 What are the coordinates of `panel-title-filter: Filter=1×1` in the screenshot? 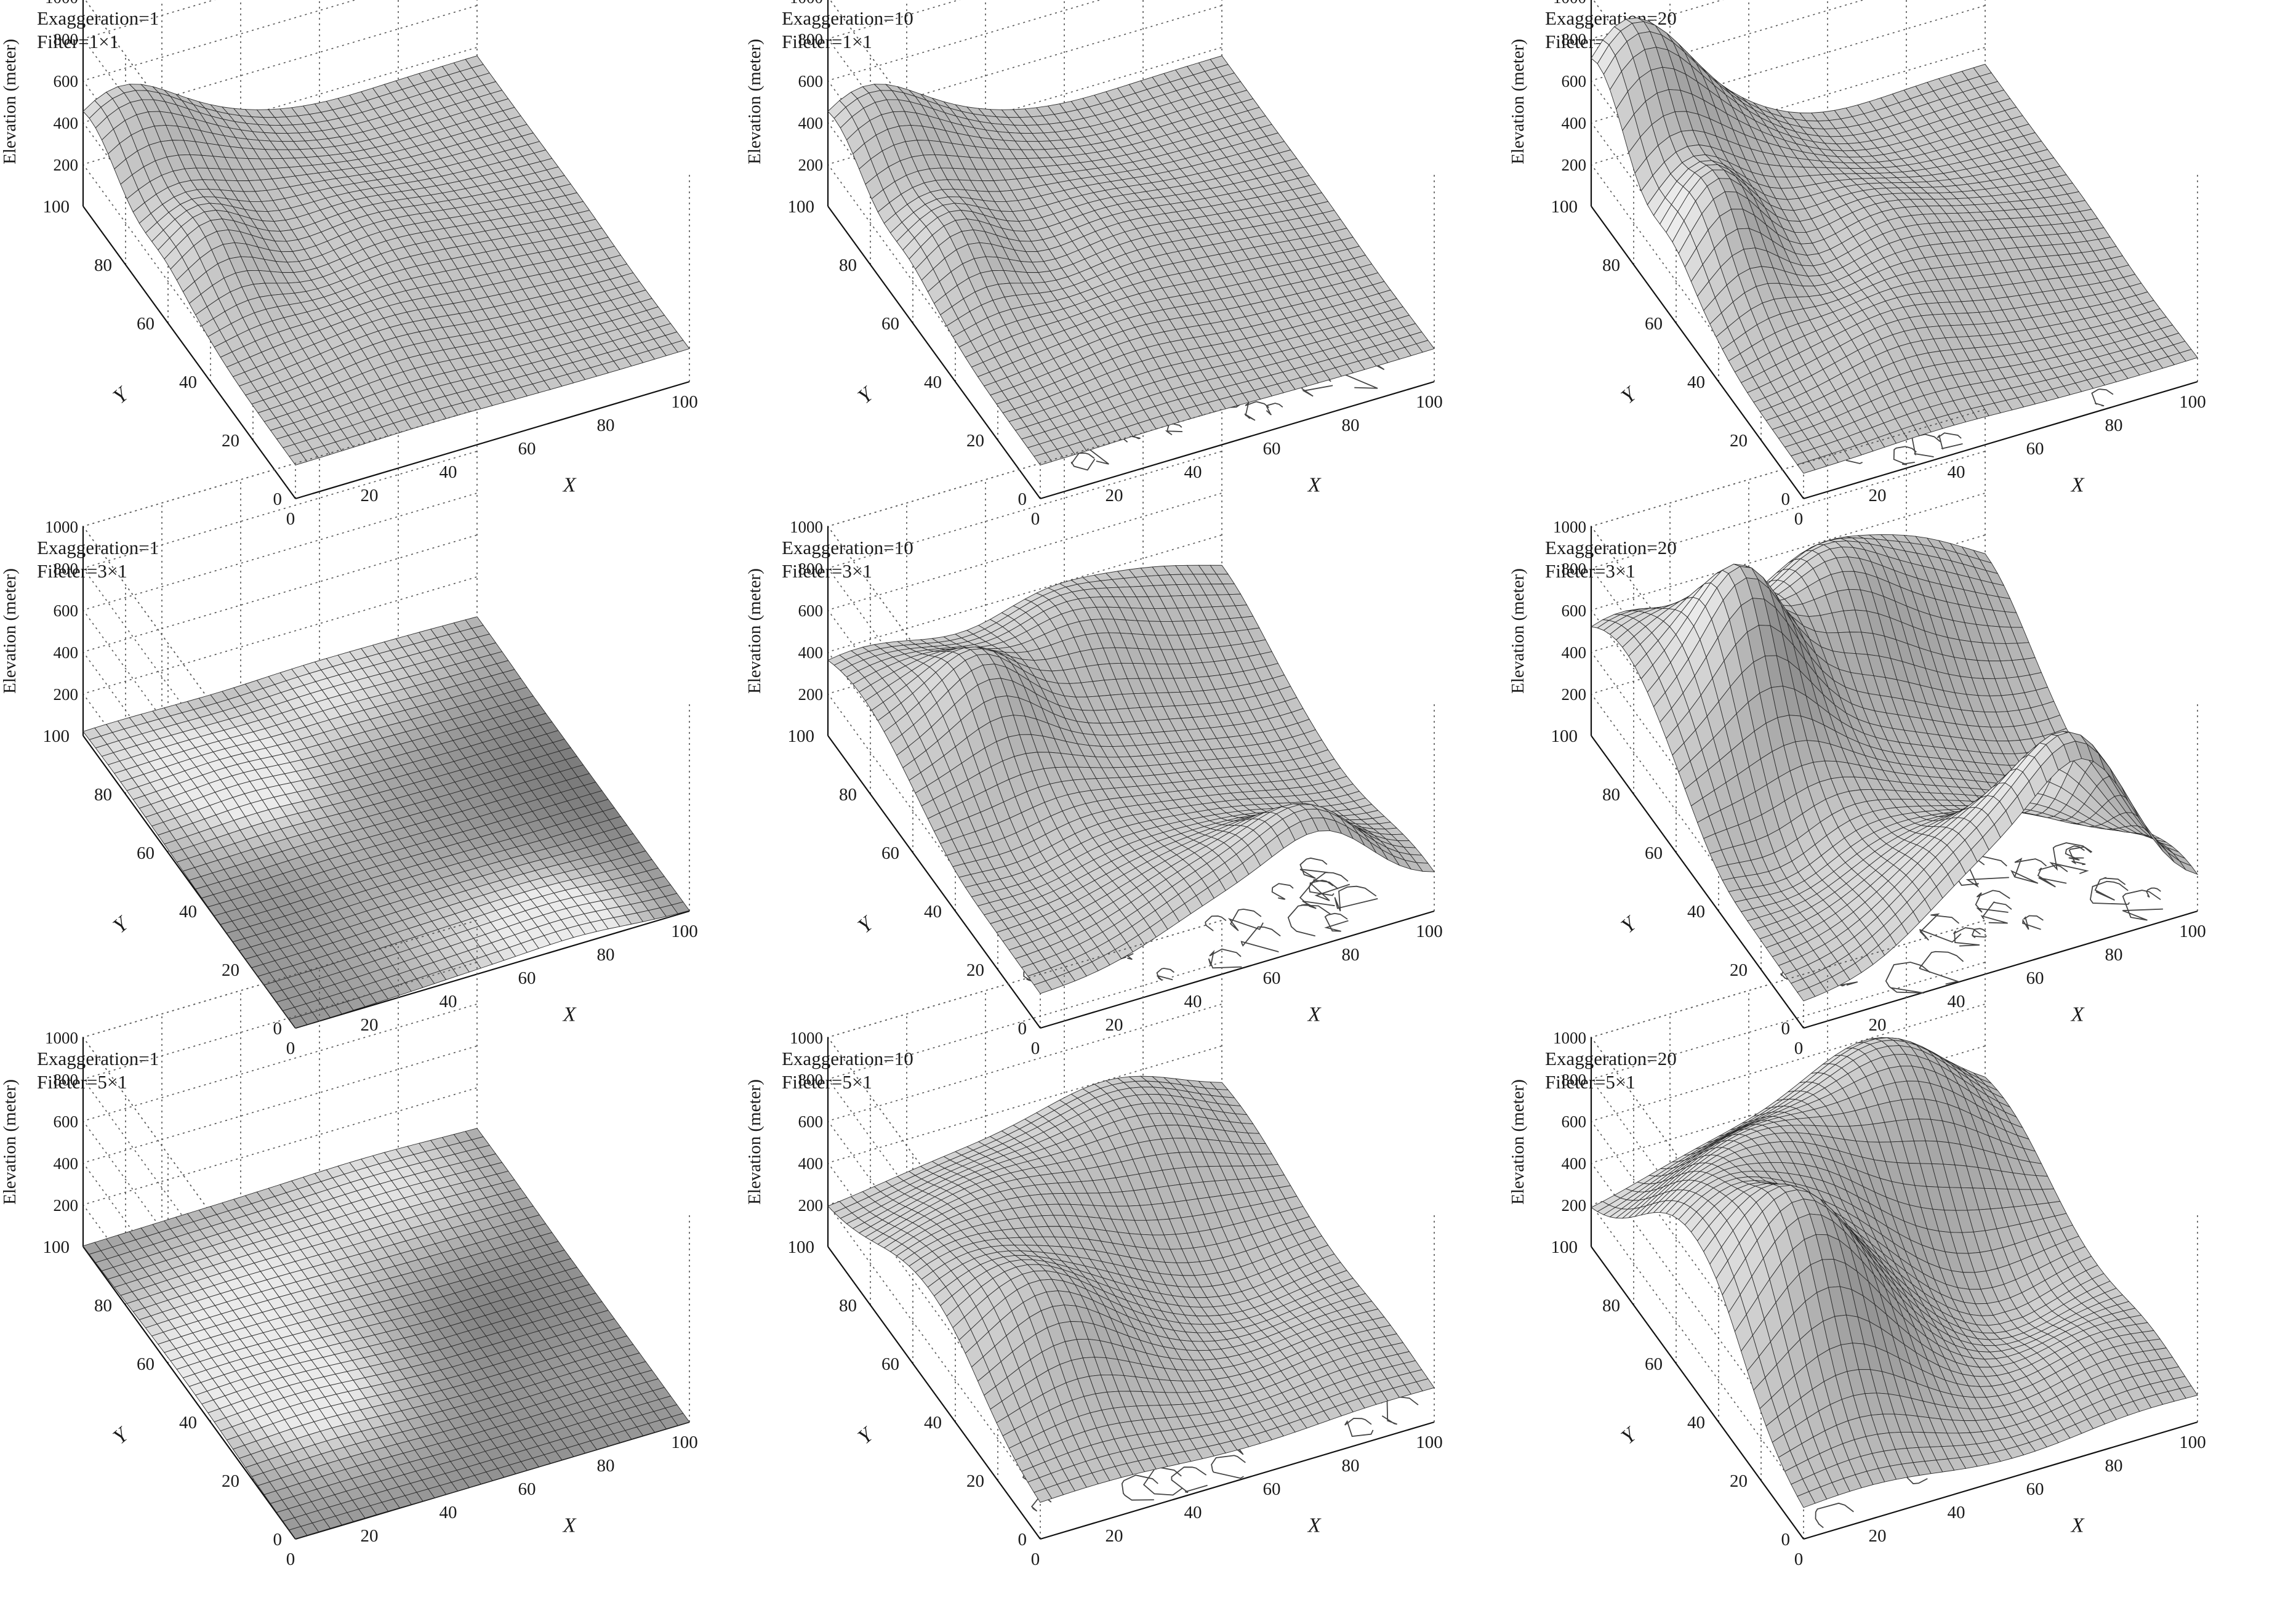 It's located at (78, 41).